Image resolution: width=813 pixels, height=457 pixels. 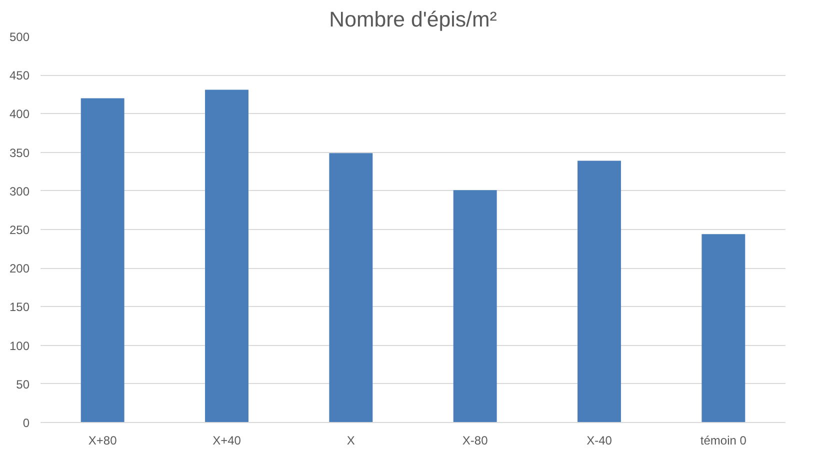 I want to click on y-tick-label: 100, so click(x=19, y=345).